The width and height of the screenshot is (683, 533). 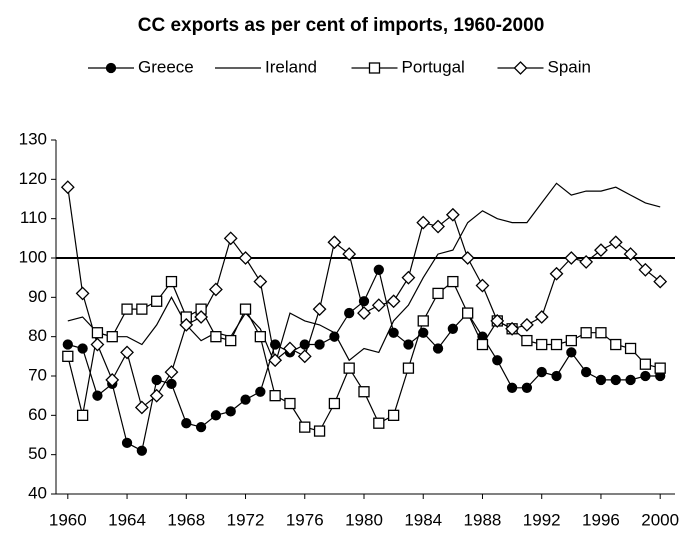 What do you see at coordinates (33, 178) in the screenshot?
I see `y-tick-label: 120` at bounding box center [33, 178].